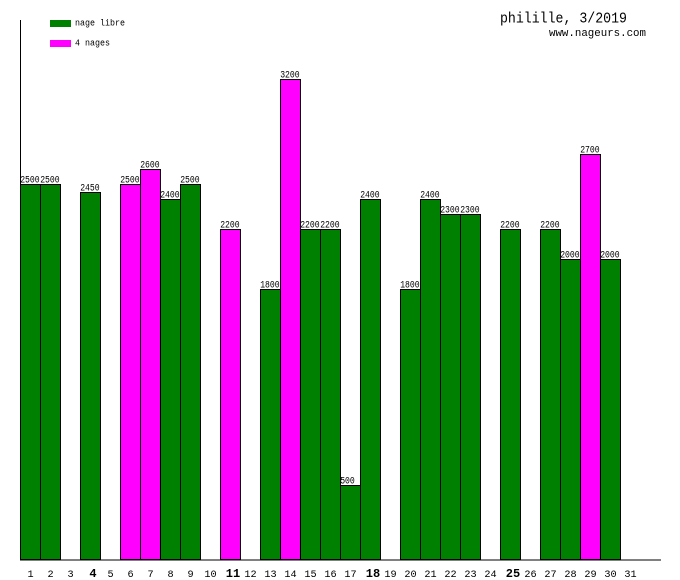 The height and width of the screenshot is (580, 680). What do you see at coordinates (330, 575) in the screenshot?
I see `svg-text: 16` at bounding box center [330, 575].